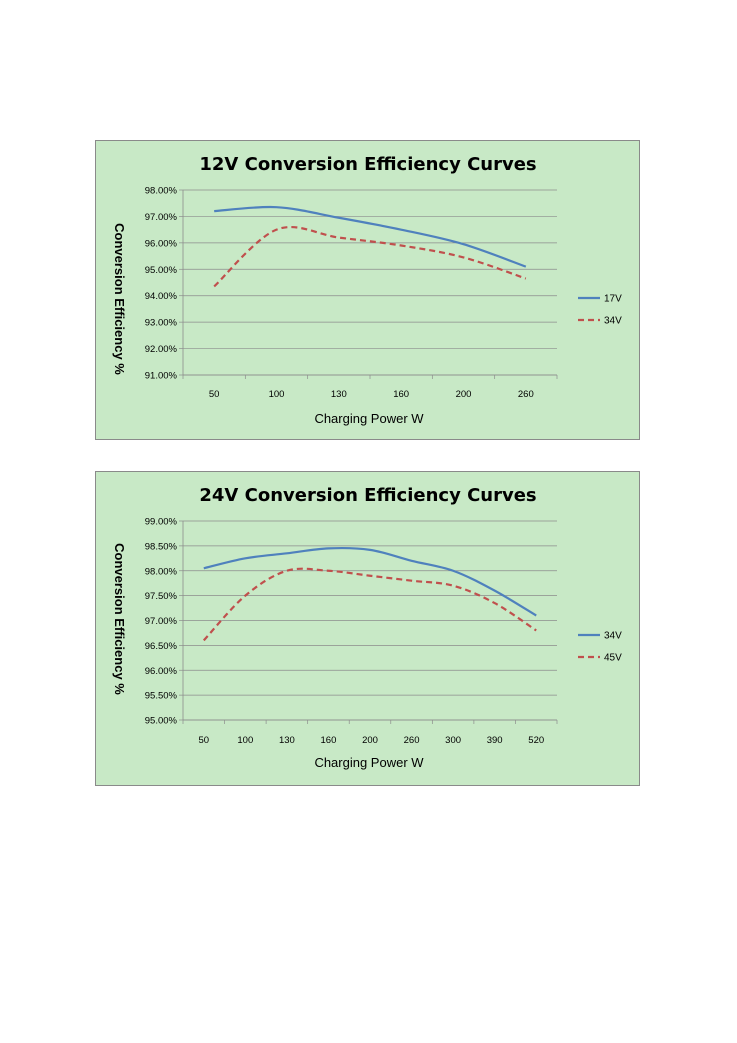 Image resolution: width=737 pixels, height=1043 pixels. Describe the element at coordinates (161, 376) in the screenshot. I see `y-tick-label: 91.00%` at that location.